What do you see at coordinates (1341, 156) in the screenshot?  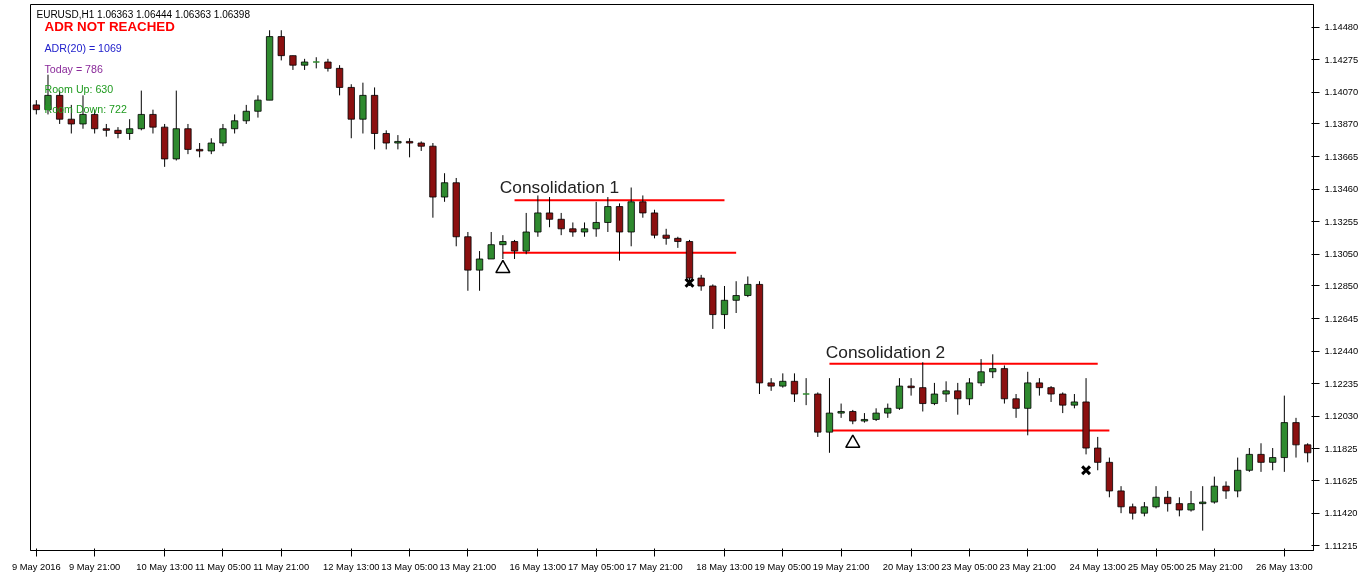 I see `y-tick-label: 1.13665` at bounding box center [1341, 156].